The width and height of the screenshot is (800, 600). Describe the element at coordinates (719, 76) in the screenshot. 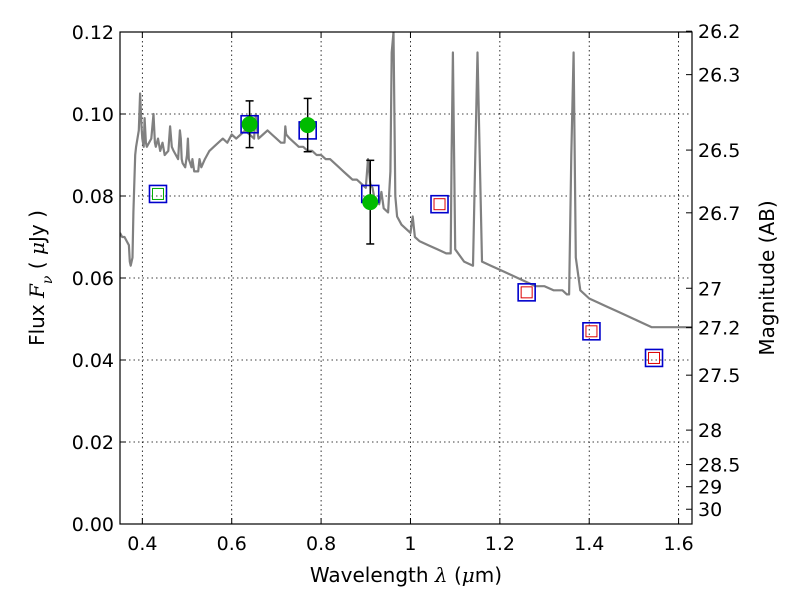

I see `y2-tick-label: 26.3` at that location.